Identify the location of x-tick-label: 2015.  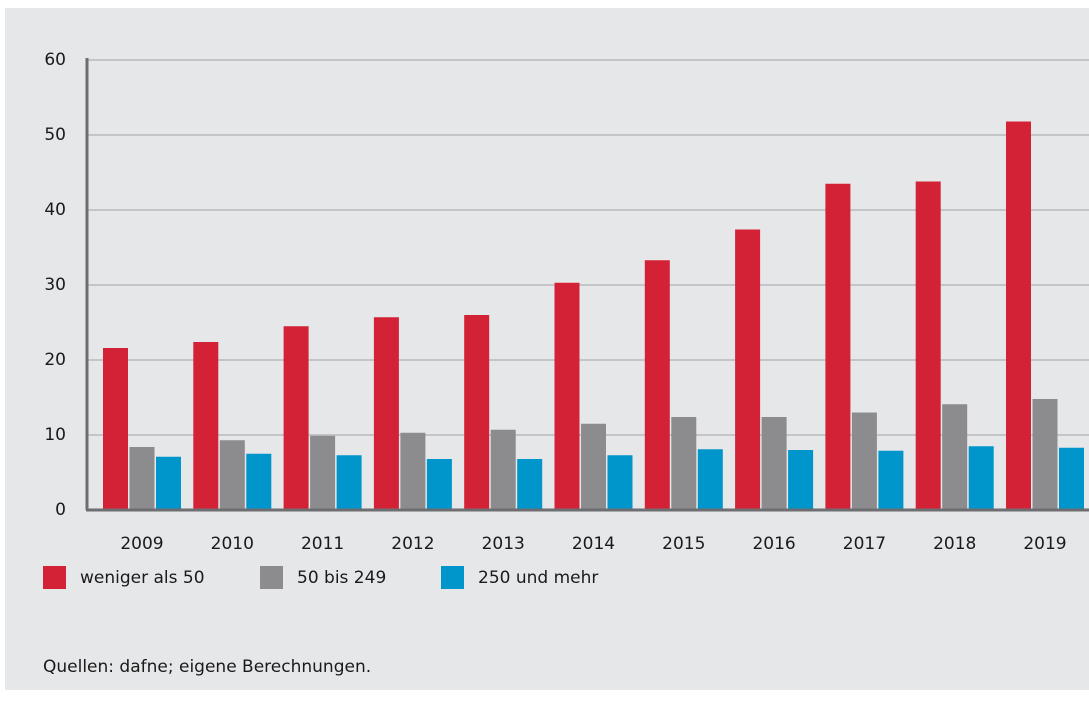
(683, 544).